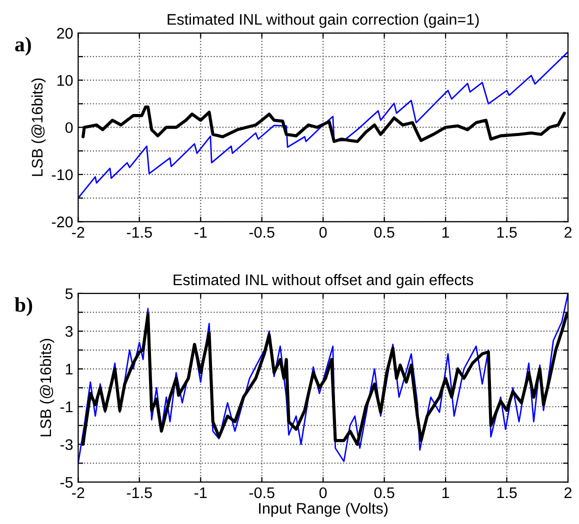 This screenshot has width=579, height=524. What do you see at coordinates (23, 306) in the screenshot?
I see `text: b)` at bounding box center [23, 306].